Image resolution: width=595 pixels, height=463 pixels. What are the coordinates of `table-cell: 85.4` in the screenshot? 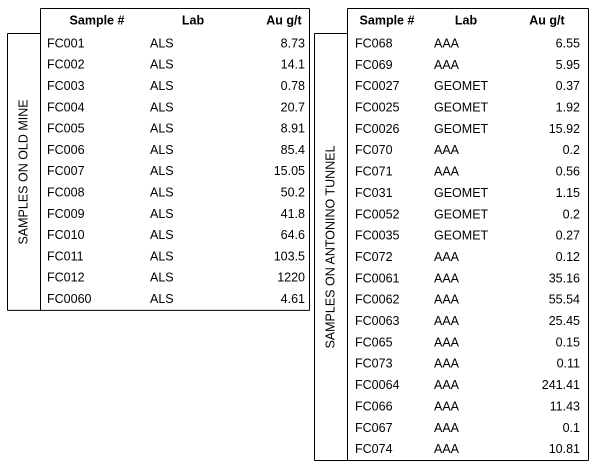 It's located at (293, 150).